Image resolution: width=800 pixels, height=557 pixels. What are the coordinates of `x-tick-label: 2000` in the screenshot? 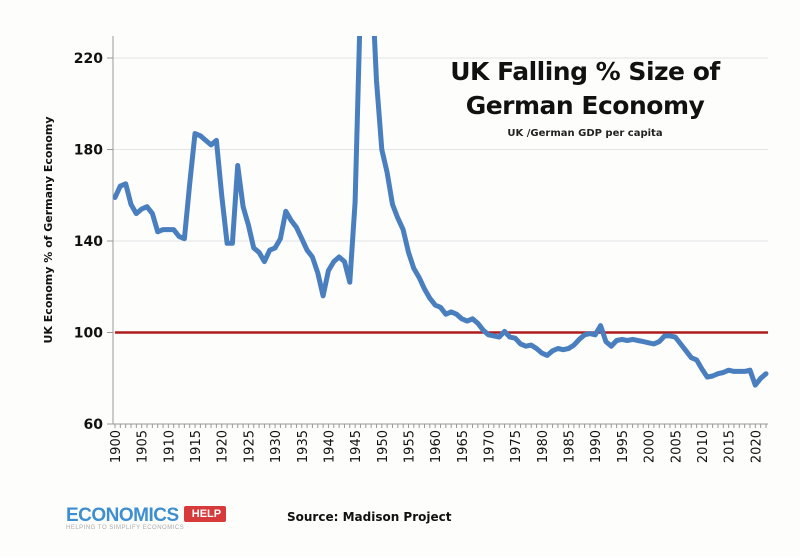 It's located at (650, 446).